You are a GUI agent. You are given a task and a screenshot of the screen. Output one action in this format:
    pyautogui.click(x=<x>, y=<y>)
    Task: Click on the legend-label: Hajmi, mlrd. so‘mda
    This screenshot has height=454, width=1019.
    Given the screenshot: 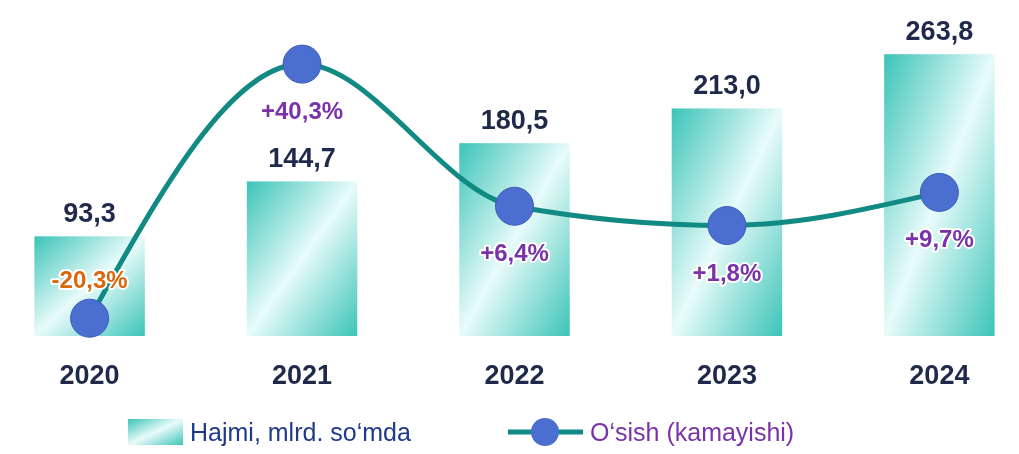 What is the action you would take?
    pyautogui.click(x=300, y=432)
    